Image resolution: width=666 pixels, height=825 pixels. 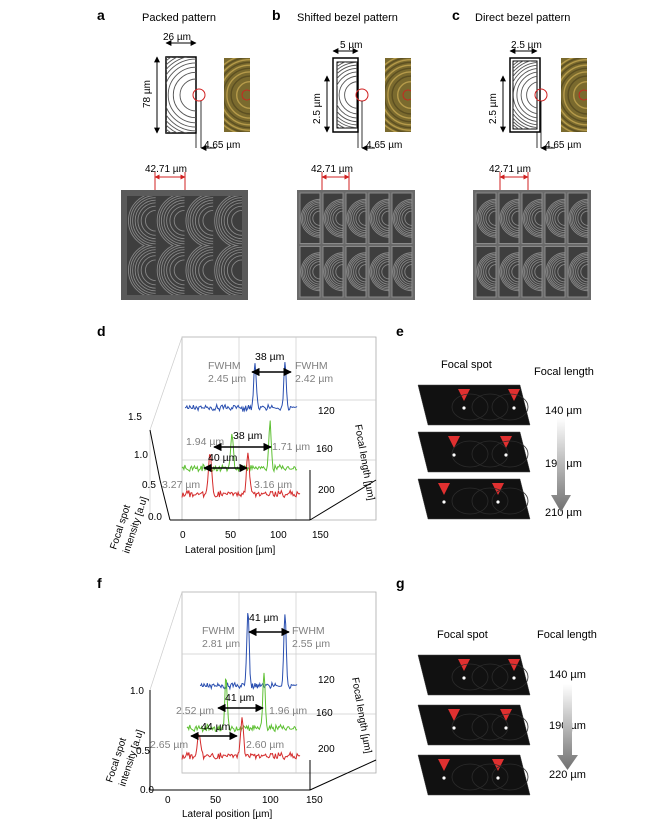 I want to click on focal-length-heading: Focal length, so click(x=567, y=635).